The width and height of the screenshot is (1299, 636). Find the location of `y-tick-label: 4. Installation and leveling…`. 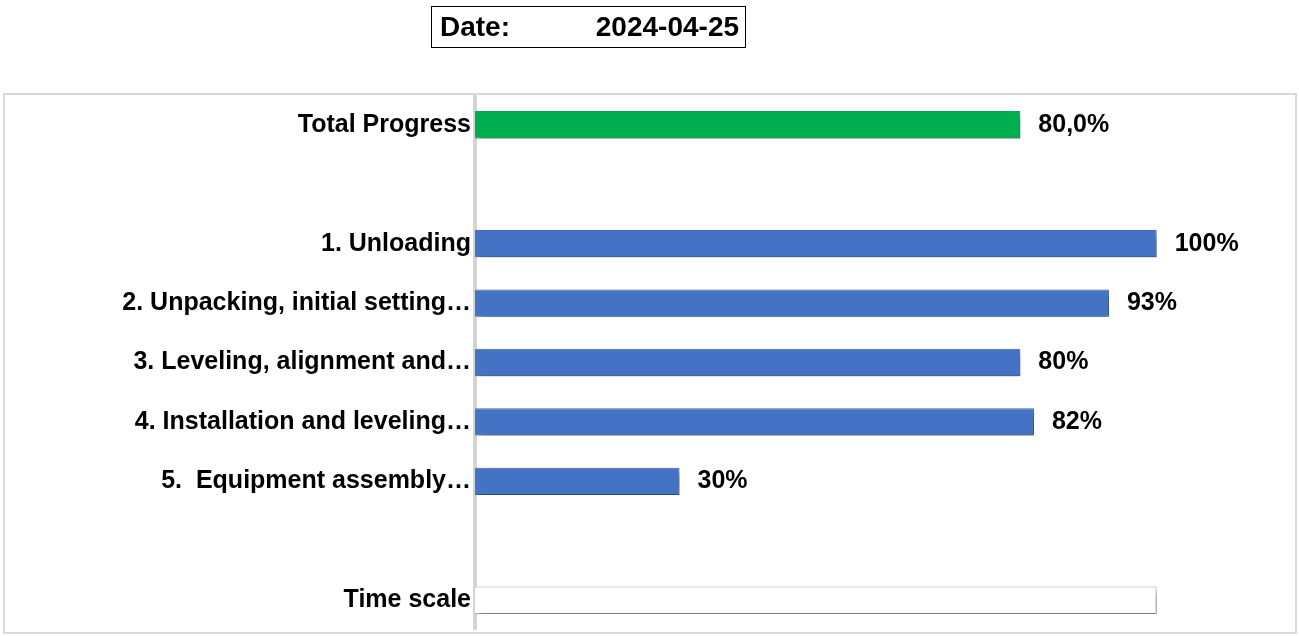

y-tick-label: 4. Installation and leveling… is located at coordinates (302, 419).